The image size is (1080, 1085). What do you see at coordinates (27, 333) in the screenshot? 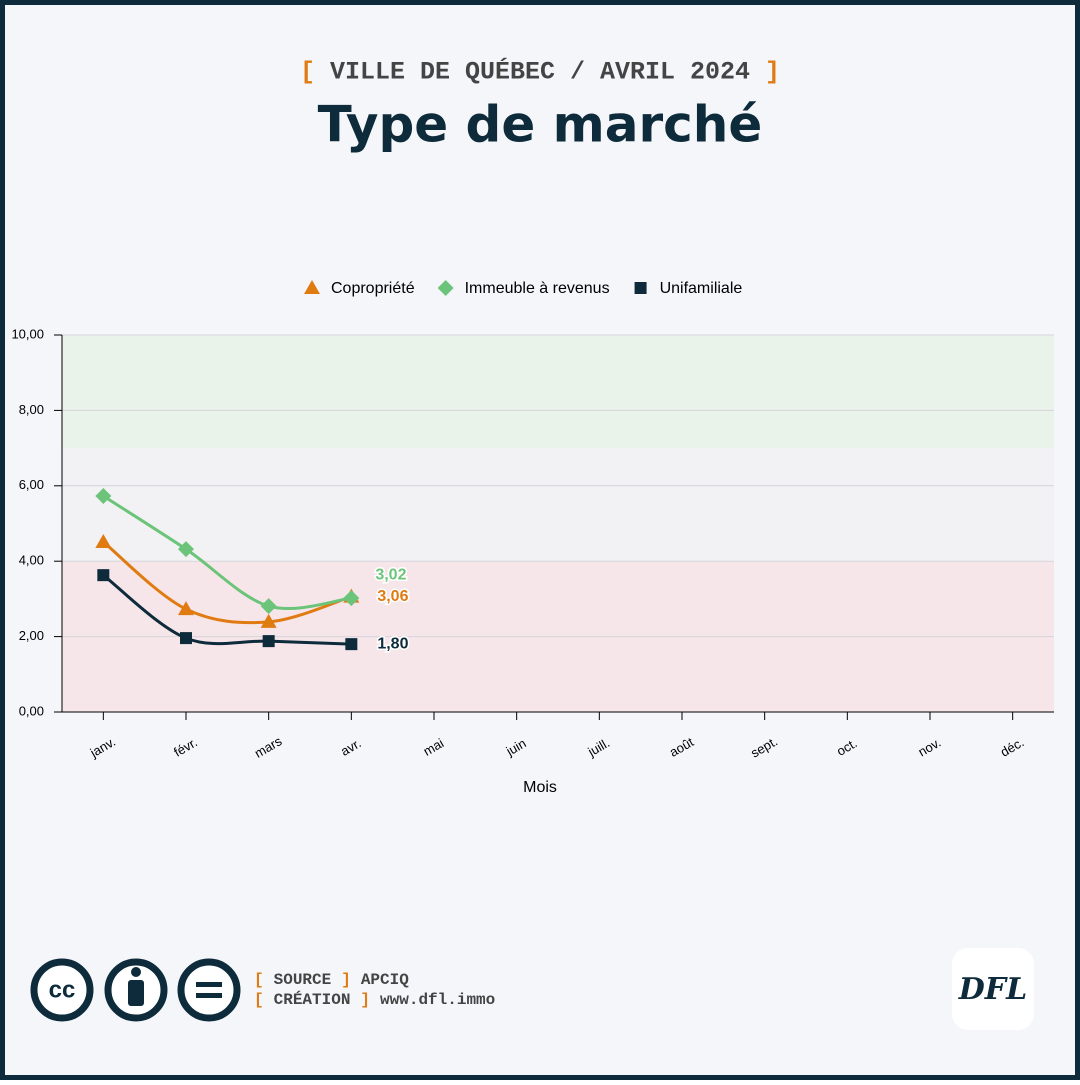
I see `y-tick-label: 10,00` at bounding box center [27, 333].